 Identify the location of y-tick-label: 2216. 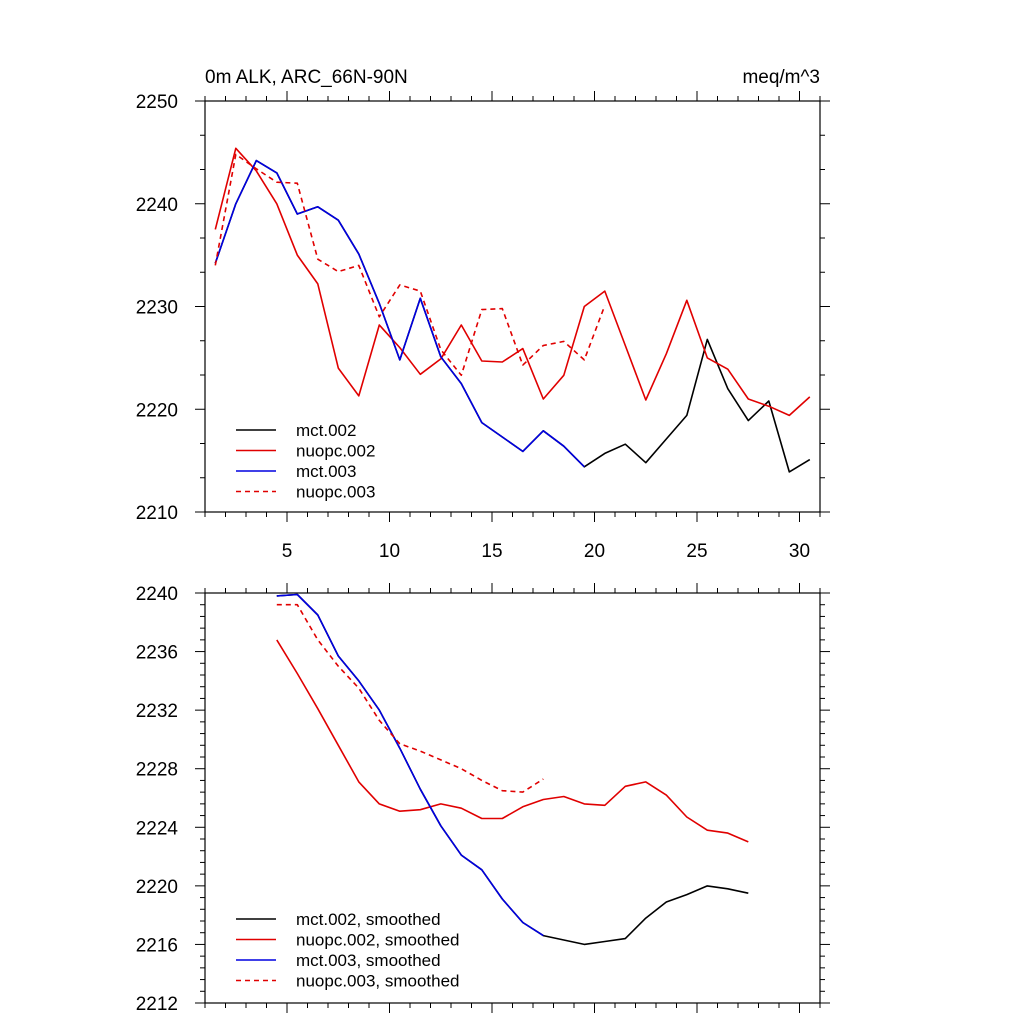
(157, 945).